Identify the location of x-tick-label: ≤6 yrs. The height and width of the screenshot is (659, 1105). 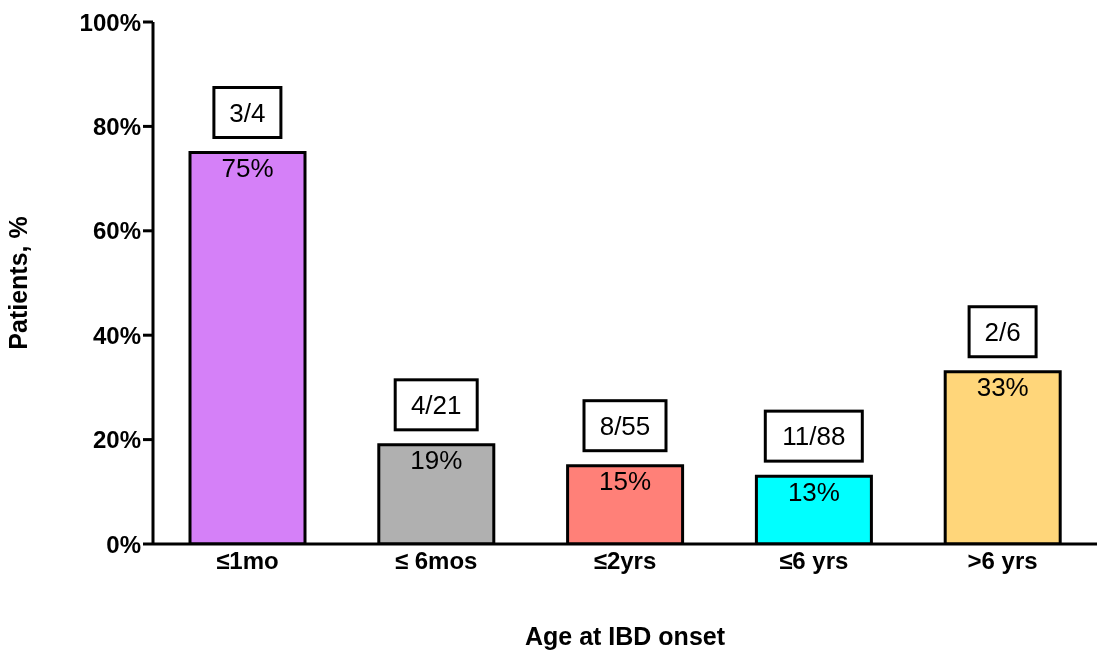
(814, 561).